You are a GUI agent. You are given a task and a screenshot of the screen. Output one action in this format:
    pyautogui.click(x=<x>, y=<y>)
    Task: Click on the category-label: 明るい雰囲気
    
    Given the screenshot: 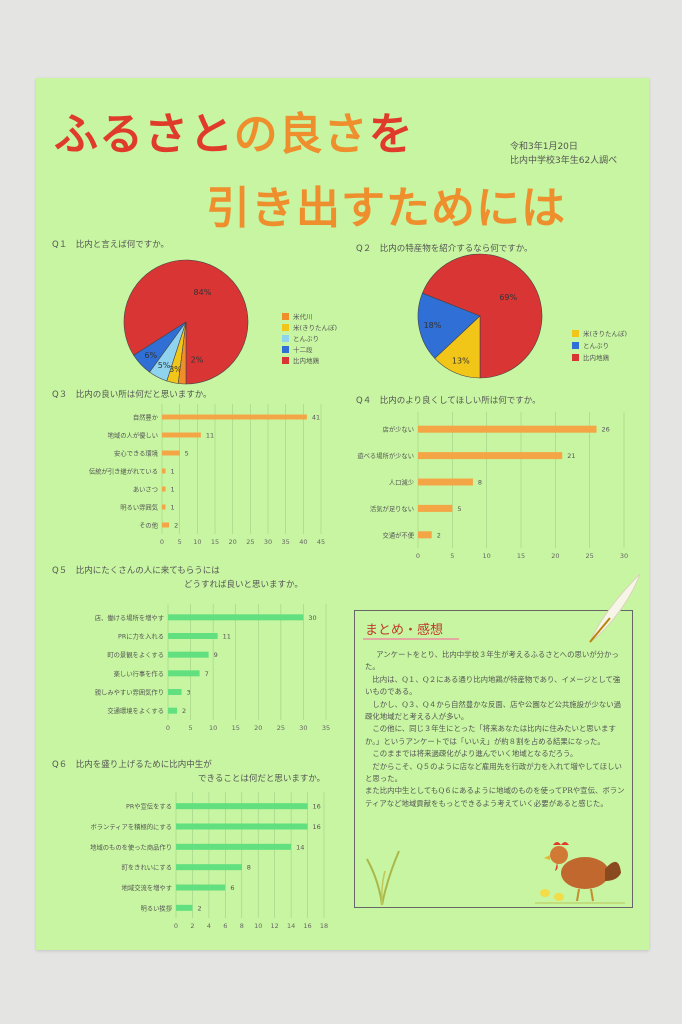 What is the action you would take?
    pyautogui.click(x=139, y=507)
    